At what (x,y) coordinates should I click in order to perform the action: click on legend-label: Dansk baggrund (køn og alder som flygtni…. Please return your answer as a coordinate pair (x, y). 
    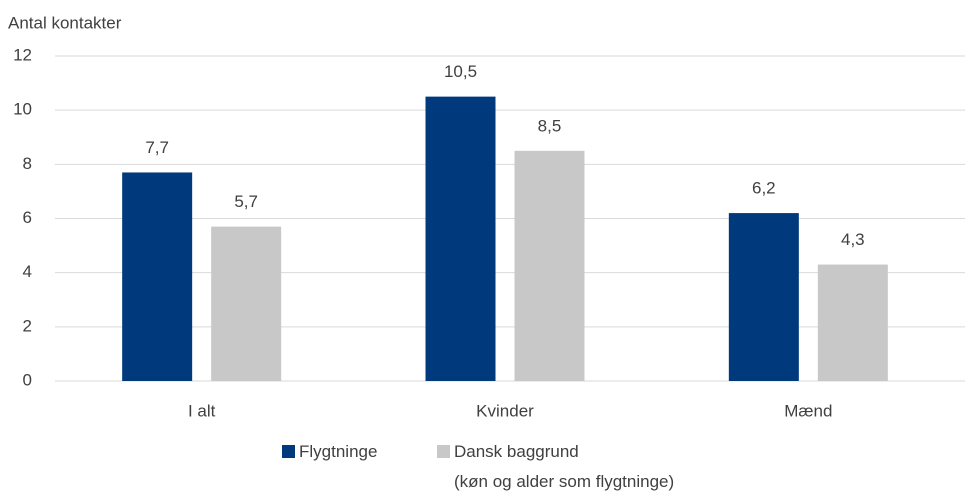
    Looking at the image, I should click on (564, 466).